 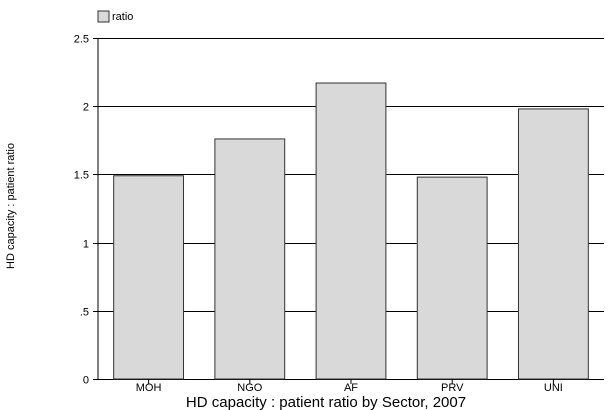 I want to click on y-tick-label: 2, so click(x=86, y=108).